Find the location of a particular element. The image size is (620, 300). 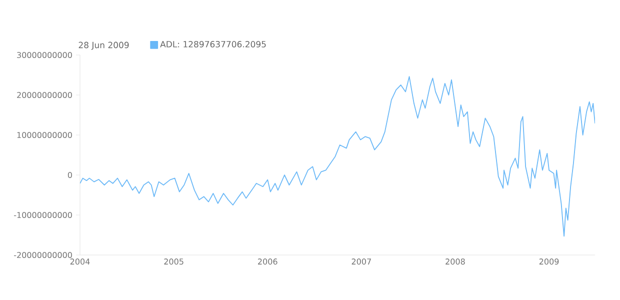

y-tick-label: 20000000000 is located at coordinates (44, 95).